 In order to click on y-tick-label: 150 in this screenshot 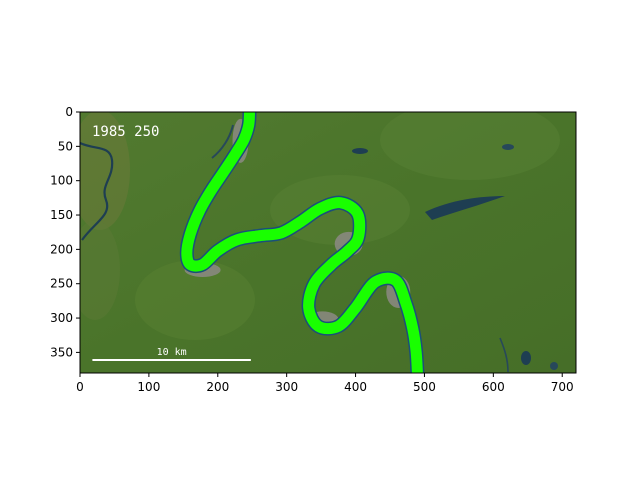, I will do `click(61, 215)`.